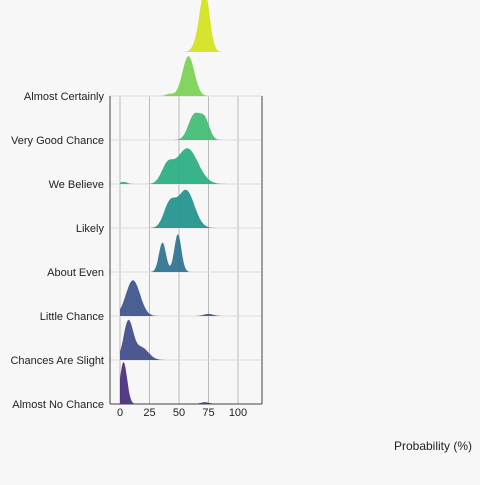 The width and height of the screenshot is (480, 485). I want to click on ridge-almost-certainly, so click(179, 76).